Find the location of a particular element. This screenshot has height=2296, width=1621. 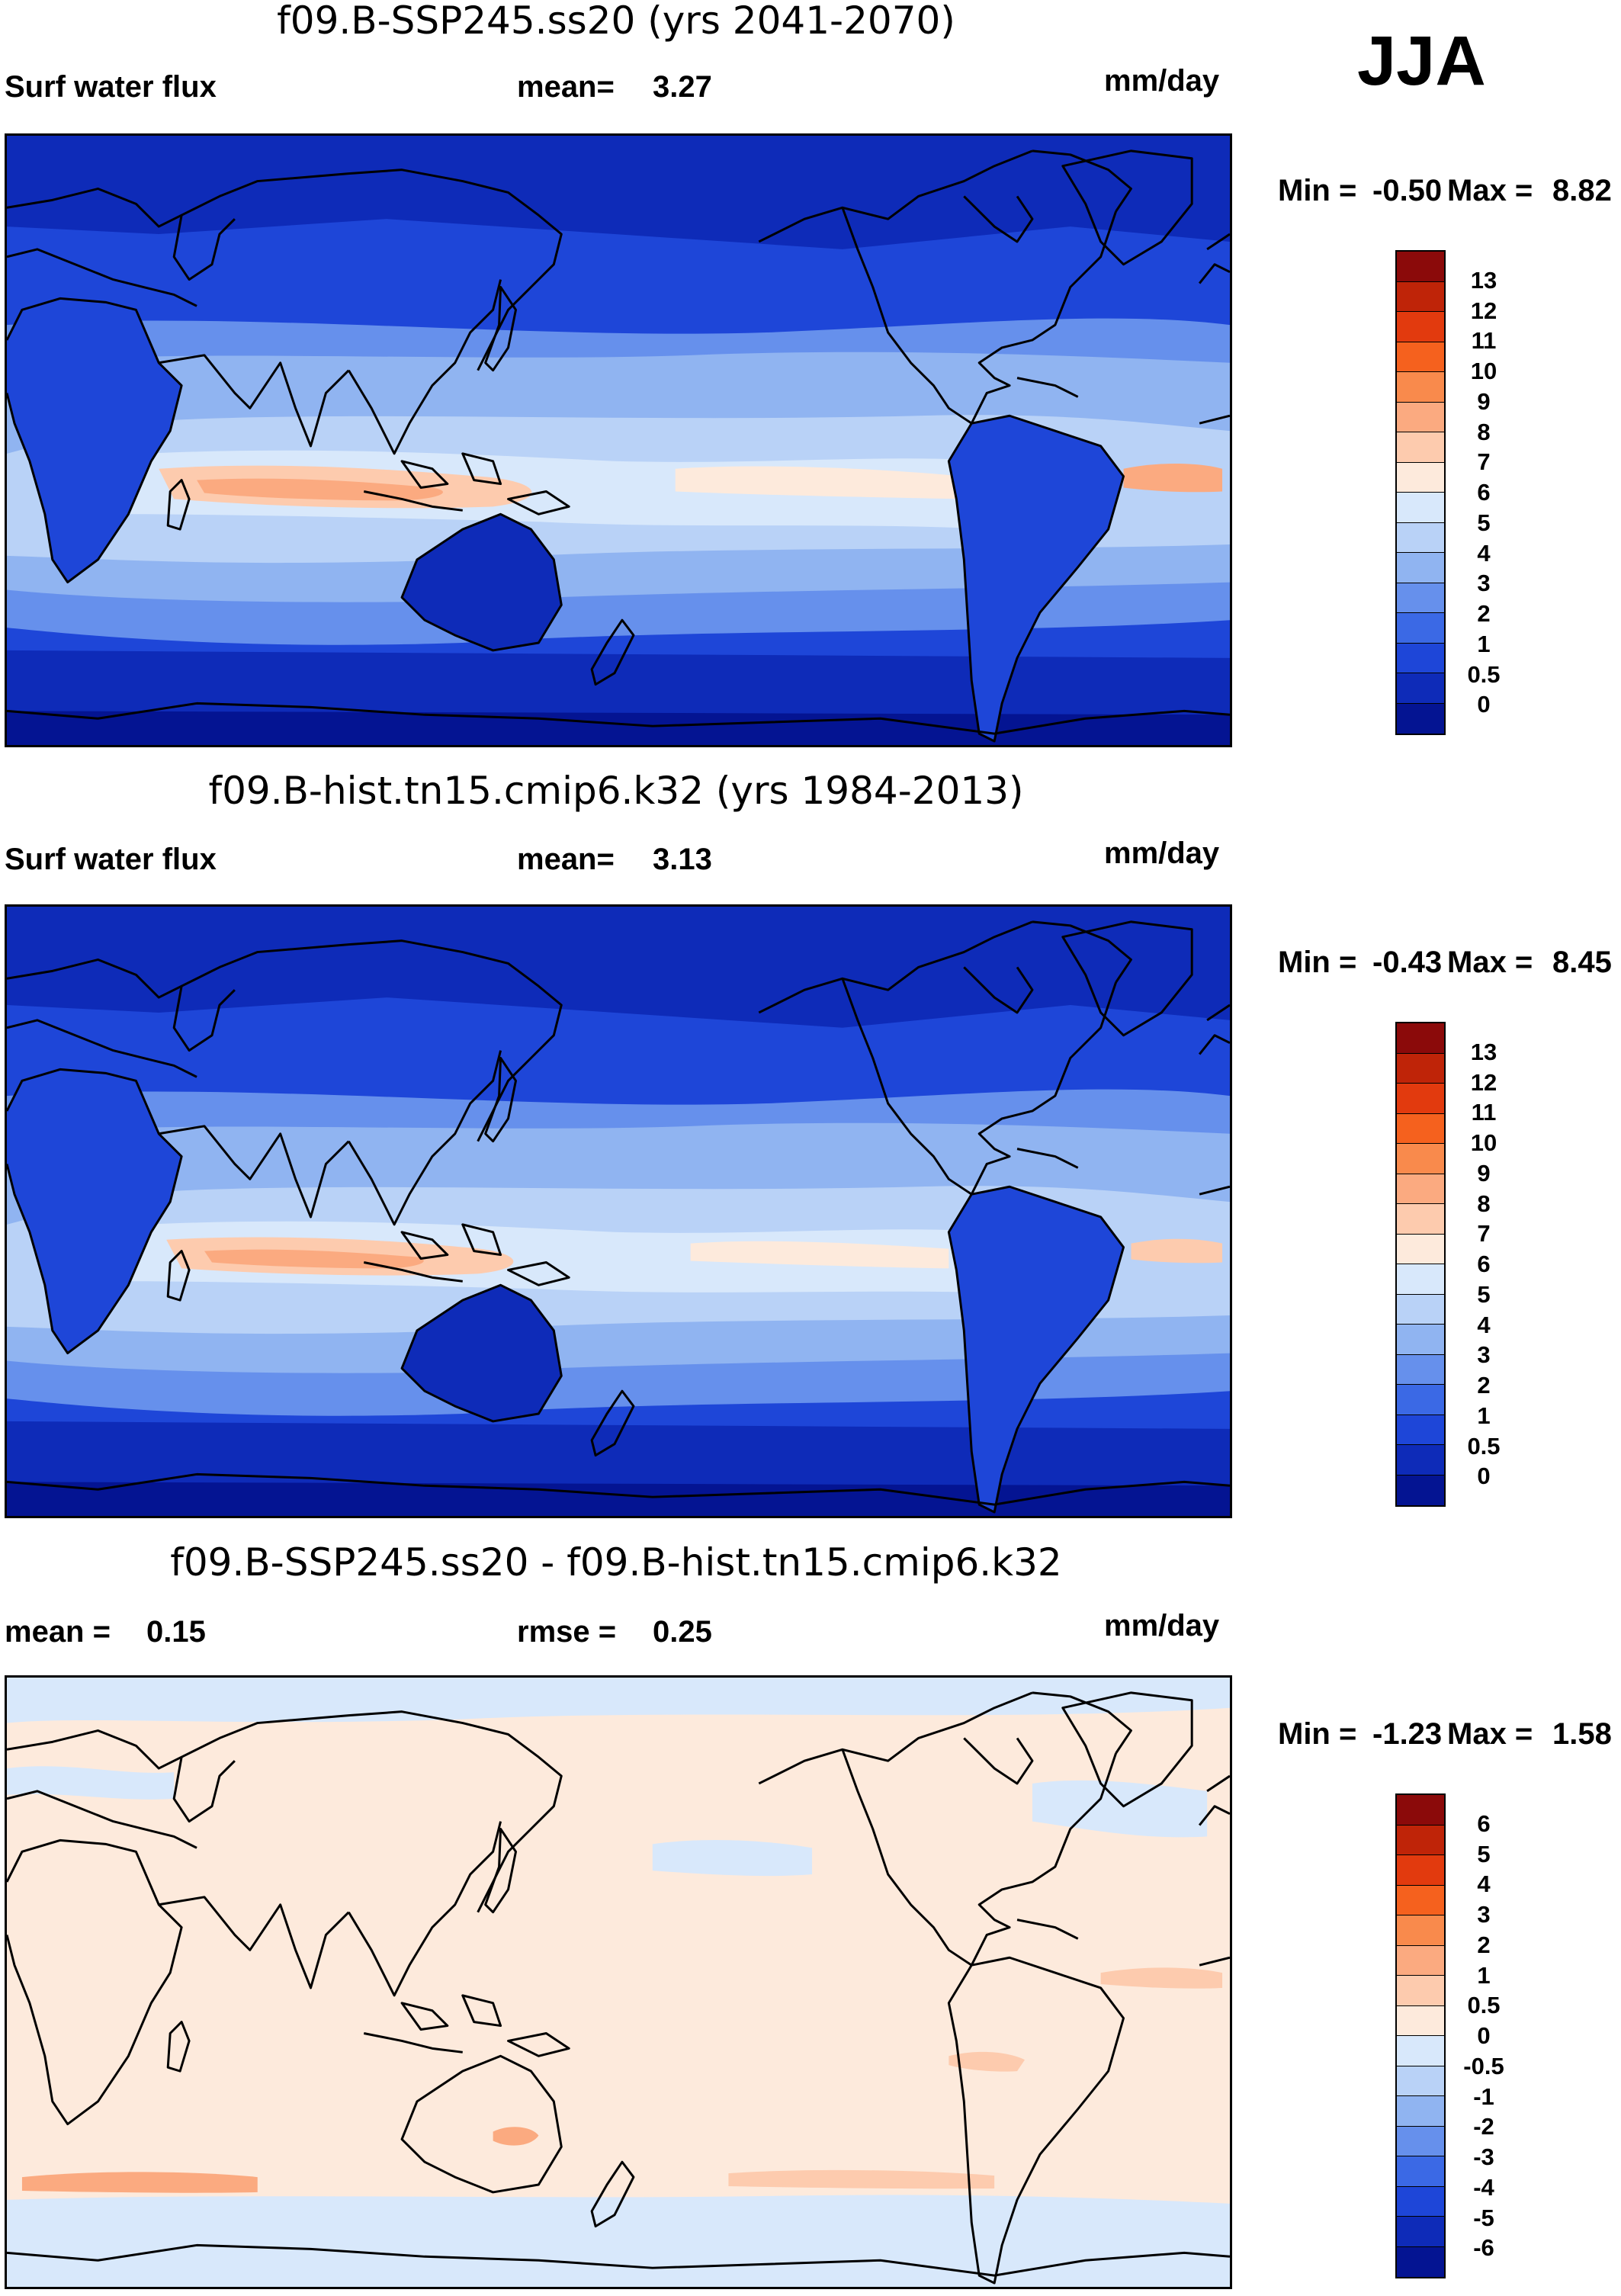

panel-3-rmse-label: rmse = is located at coordinates (567, 1632).